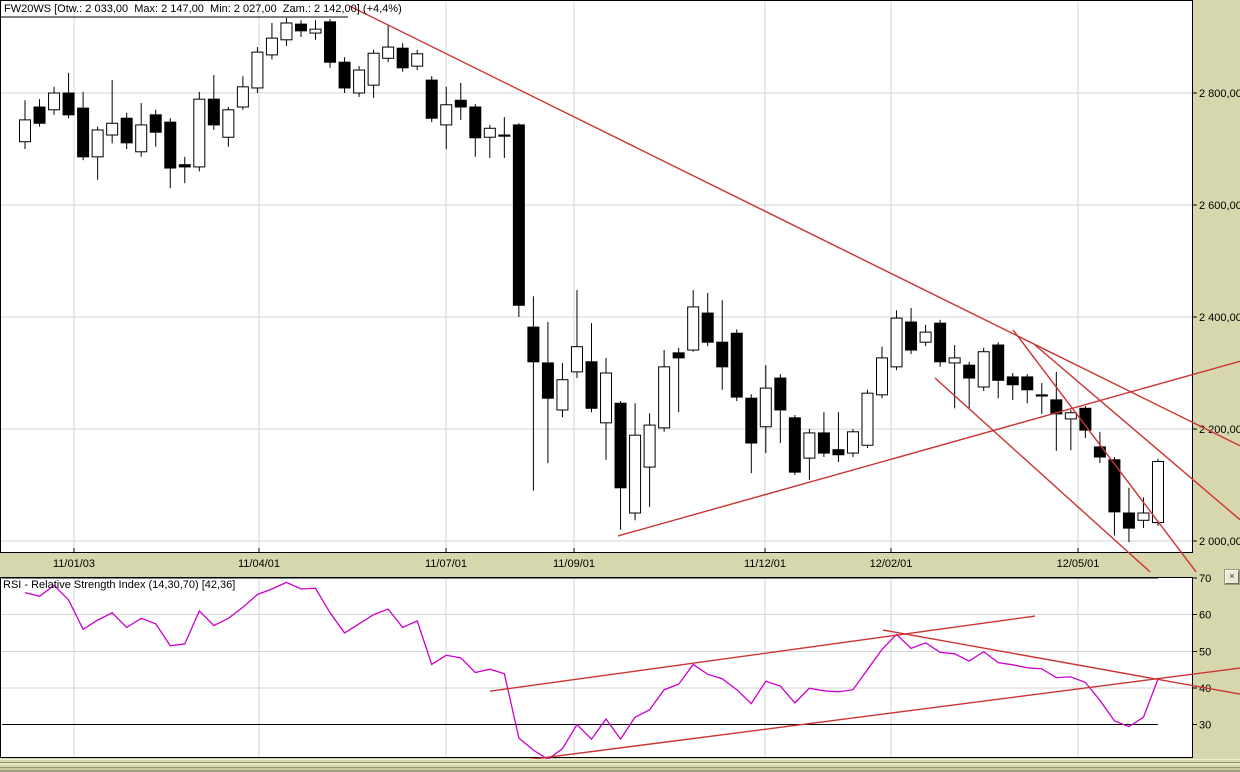 Image resolution: width=1240 pixels, height=772 pixels. What do you see at coordinates (1219, 94) in the screenshot?
I see `price-axis-label: 2 800,00` at bounding box center [1219, 94].